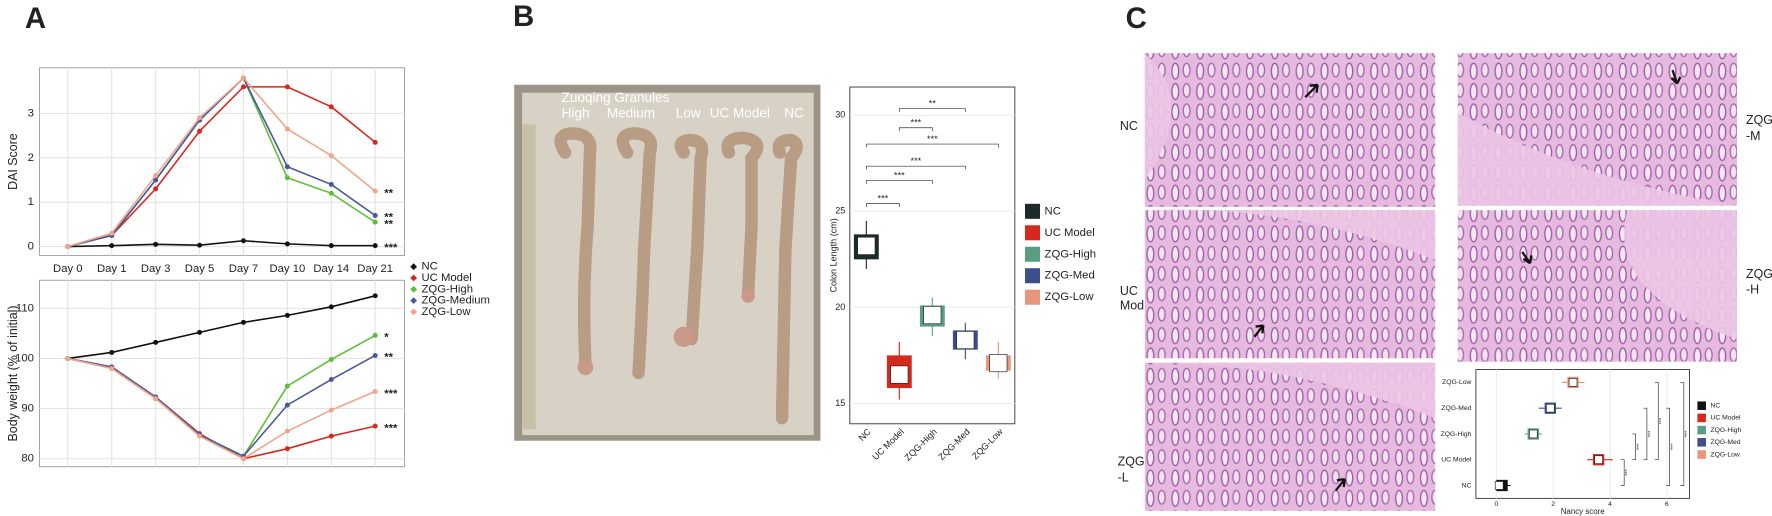  What do you see at coordinates (112, 269) in the screenshot?
I see `x-tick-label: Day 1` at bounding box center [112, 269].